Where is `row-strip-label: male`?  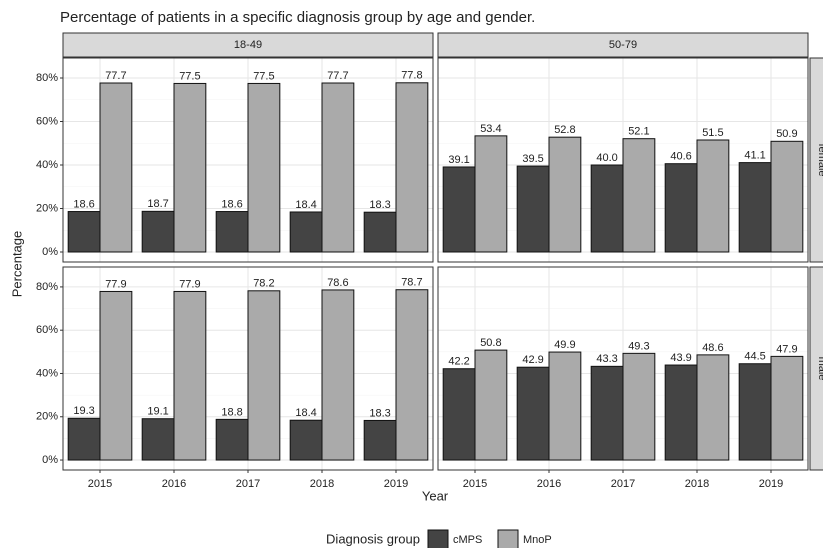 row-strip-label: male is located at coordinates (819, 369).